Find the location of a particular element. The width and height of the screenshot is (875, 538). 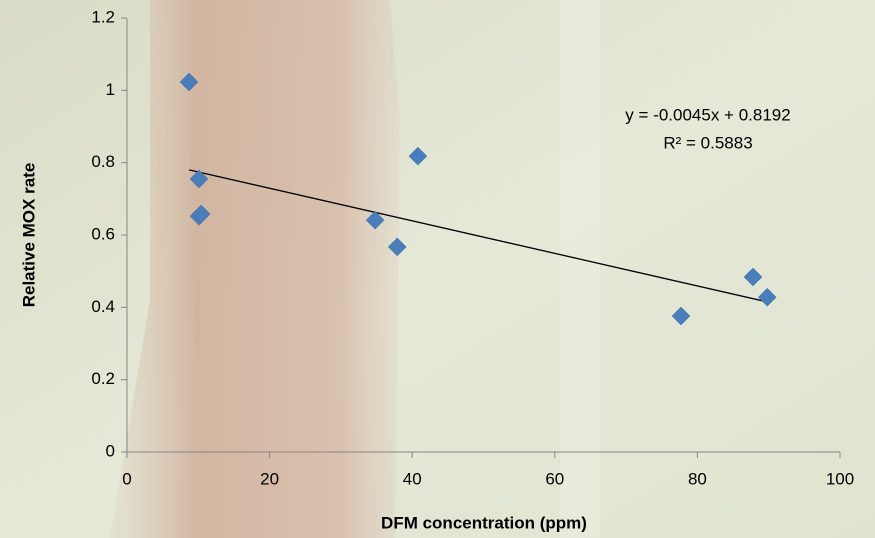

y-tick-label: 0.4 is located at coordinates (103, 306).